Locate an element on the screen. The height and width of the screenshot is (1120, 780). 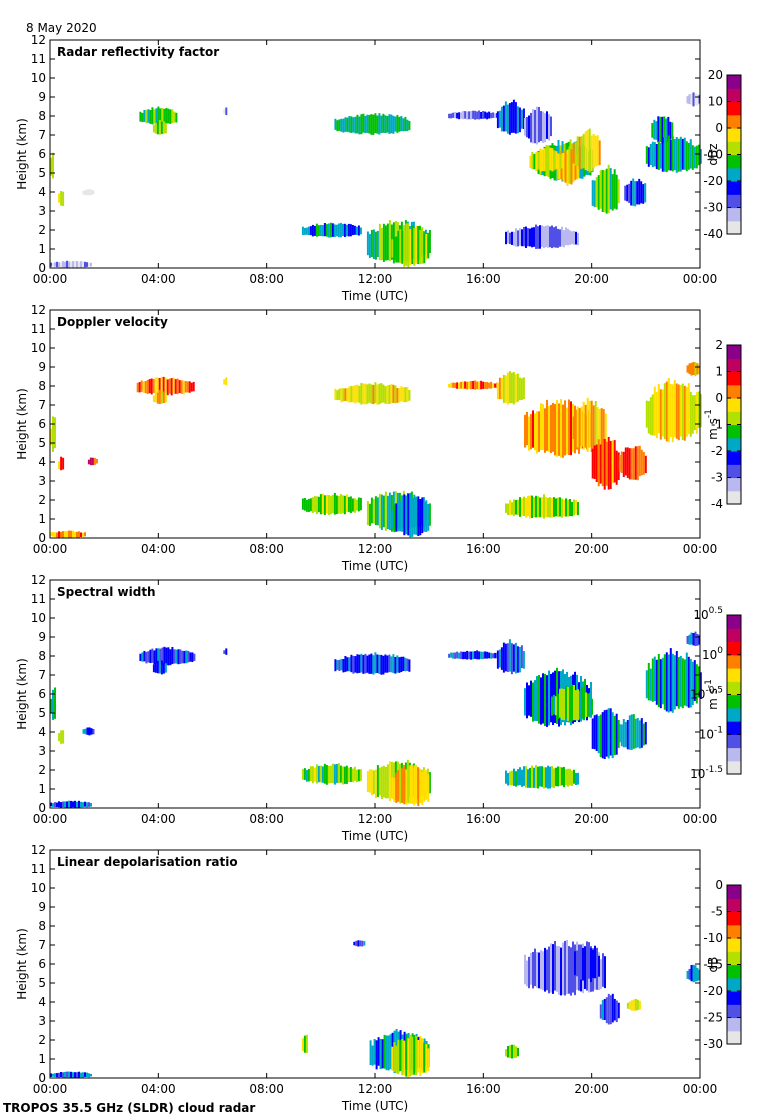
x-tick-label: 12:00 is located at coordinates (375, 819).